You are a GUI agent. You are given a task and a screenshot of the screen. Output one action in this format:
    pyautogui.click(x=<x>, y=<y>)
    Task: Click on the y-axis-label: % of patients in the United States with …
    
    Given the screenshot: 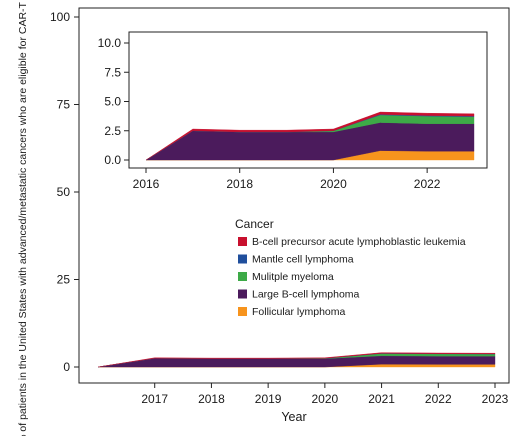 What is the action you would take?
    pyautogui.click(x=23, y=218)
    